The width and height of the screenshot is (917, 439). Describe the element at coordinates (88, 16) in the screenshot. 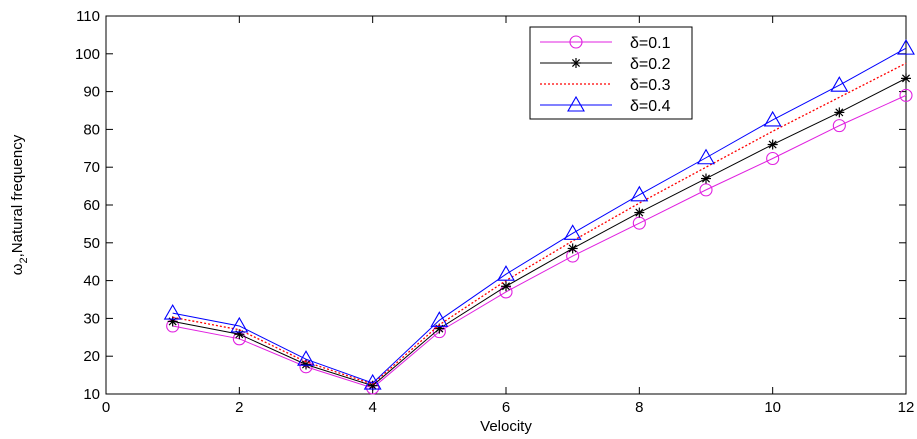

I see `y-tick-label: 110` at that location.